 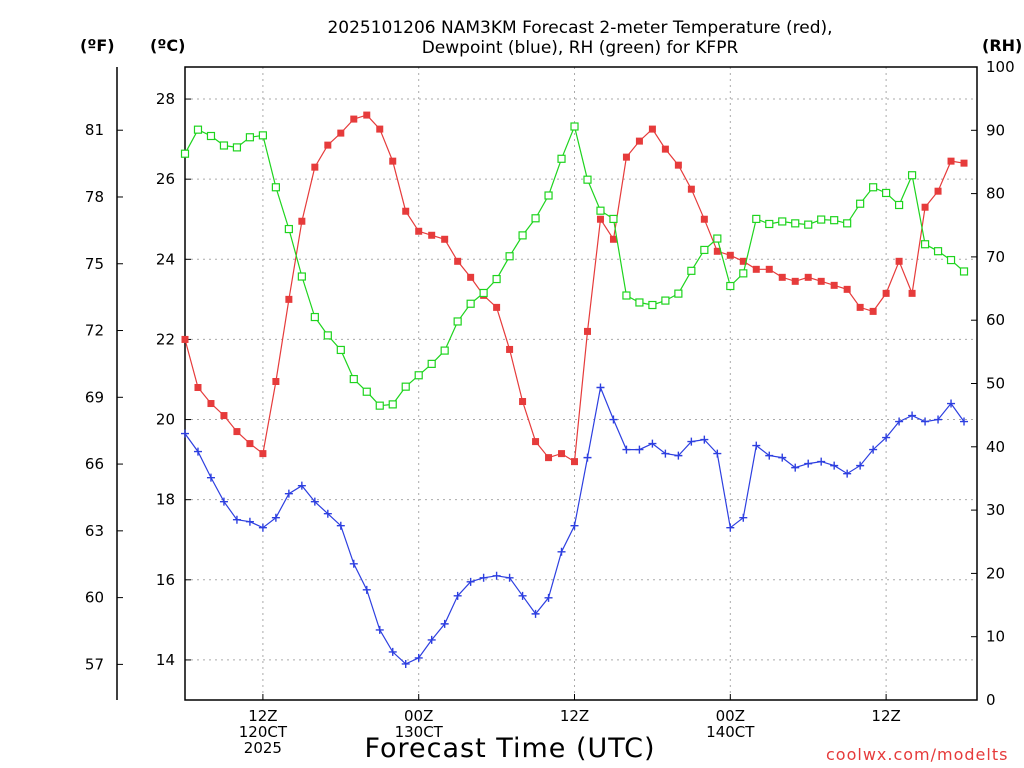 What do you see at coordinates (165, 420) in the screenshot?
I see `celsius-tick-label: 20` at bounding box center [165, 420].